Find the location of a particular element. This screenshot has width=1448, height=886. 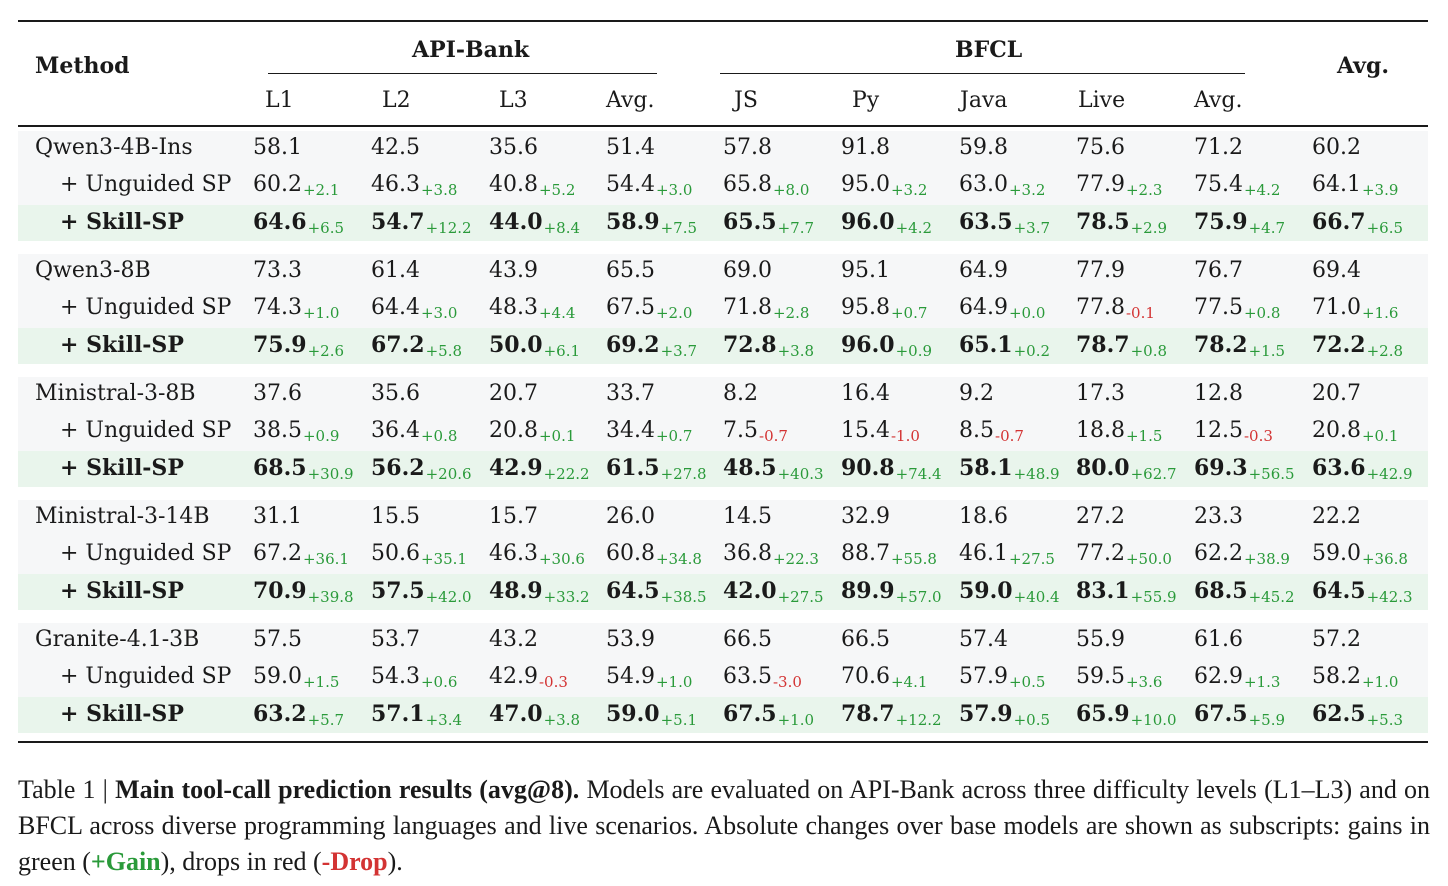

cell-value: 54.9 is located at coordinates (630, 676).